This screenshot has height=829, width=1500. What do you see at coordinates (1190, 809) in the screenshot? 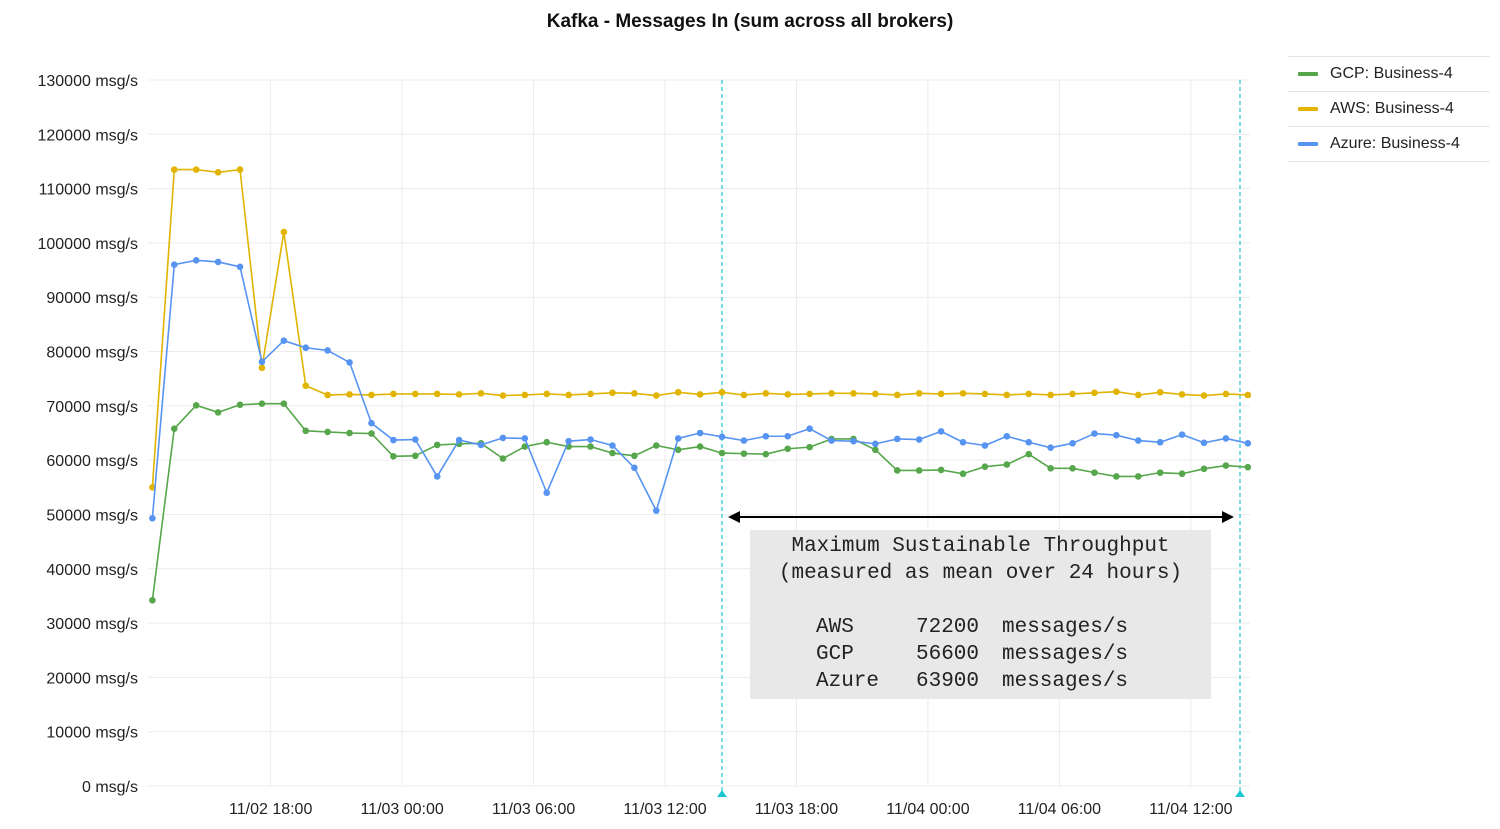
I see `x-tick-label: 11/04 12:00` at bounding box center [1190, 809].